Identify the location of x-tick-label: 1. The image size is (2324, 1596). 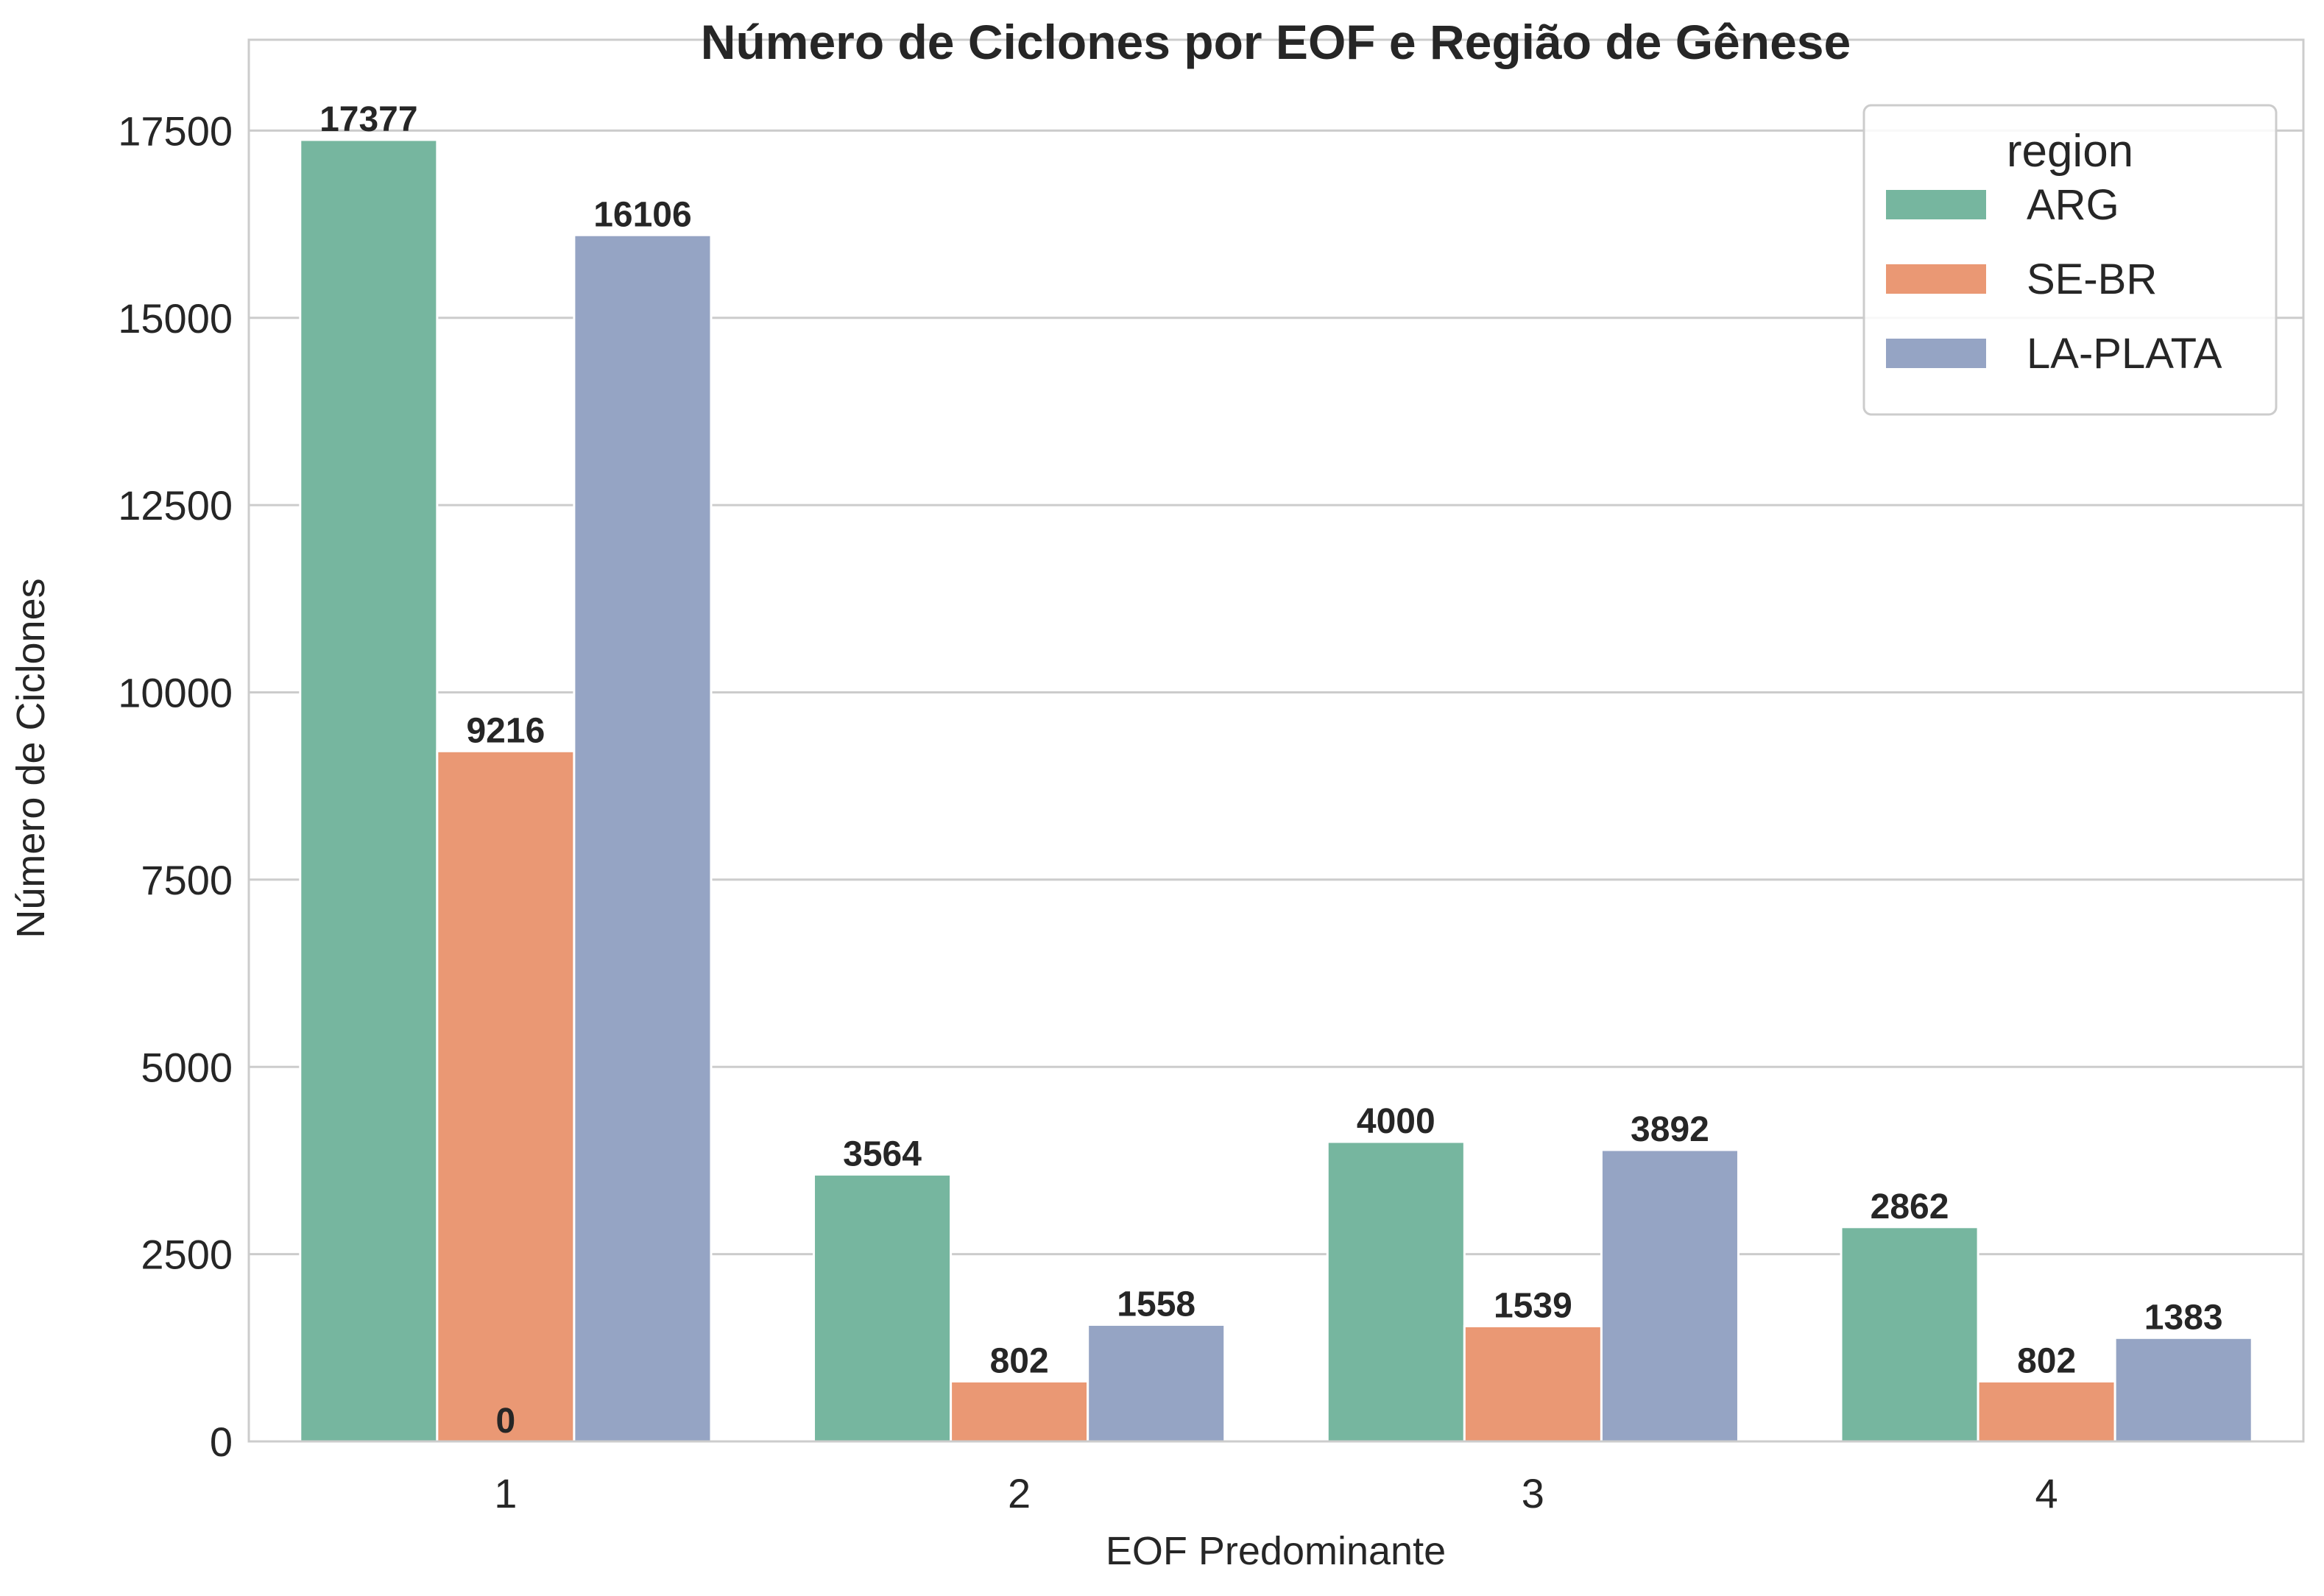
(505, 1493).